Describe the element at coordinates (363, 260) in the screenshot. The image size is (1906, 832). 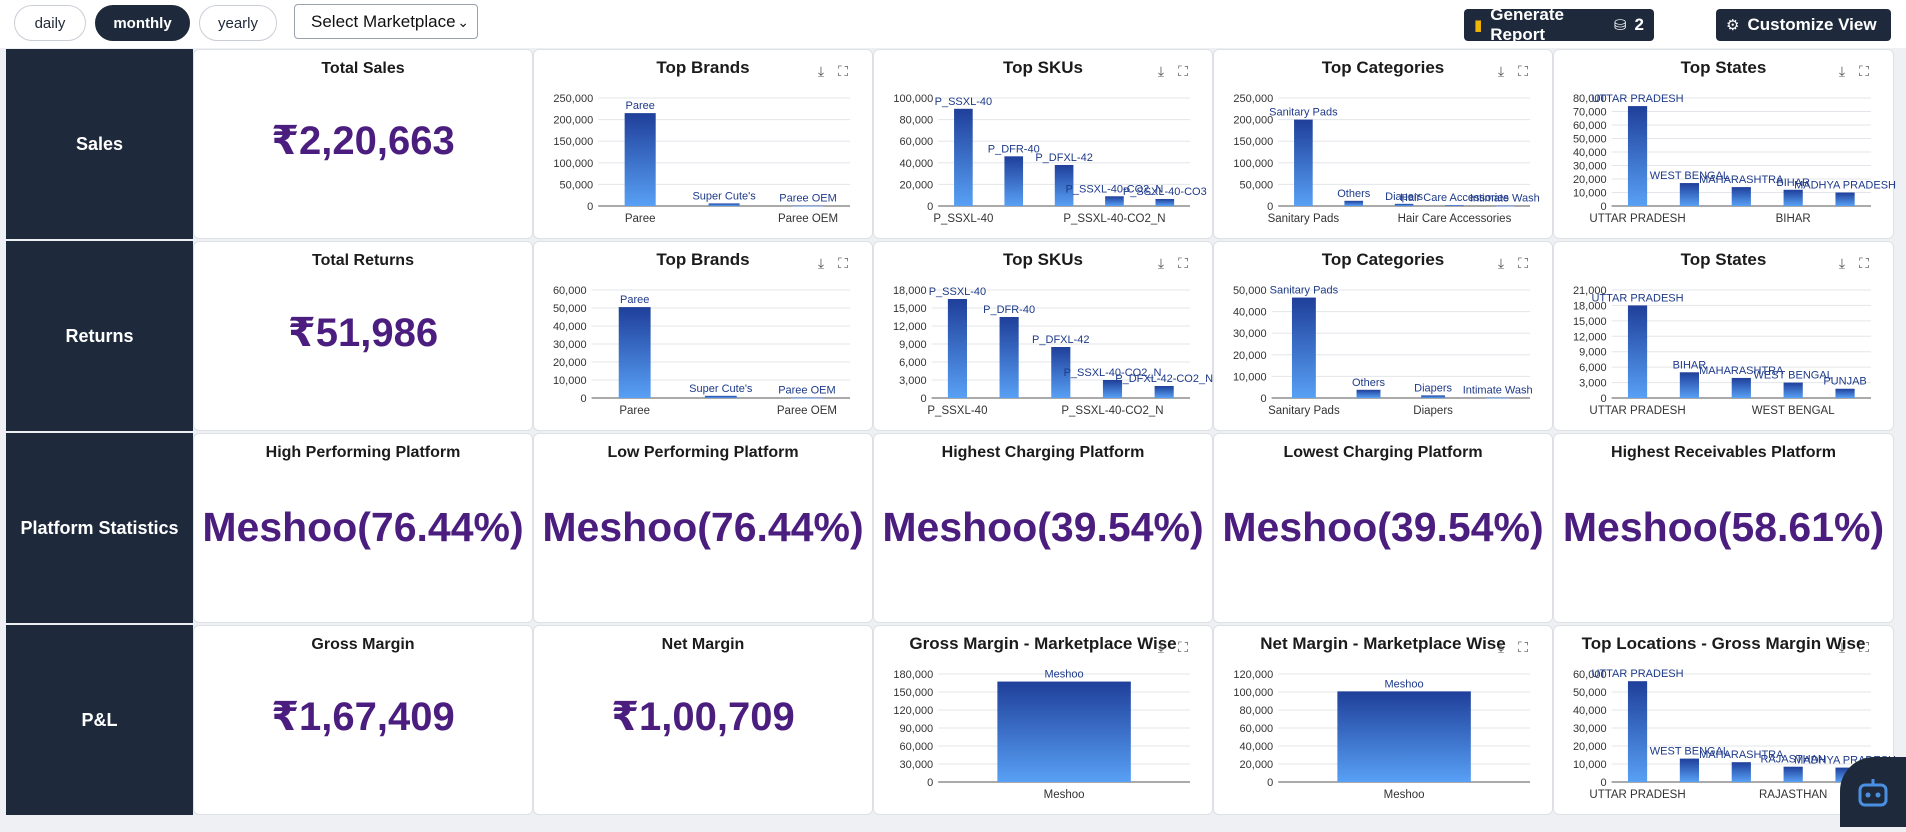
I see `card-title: Total Returns` at that location.